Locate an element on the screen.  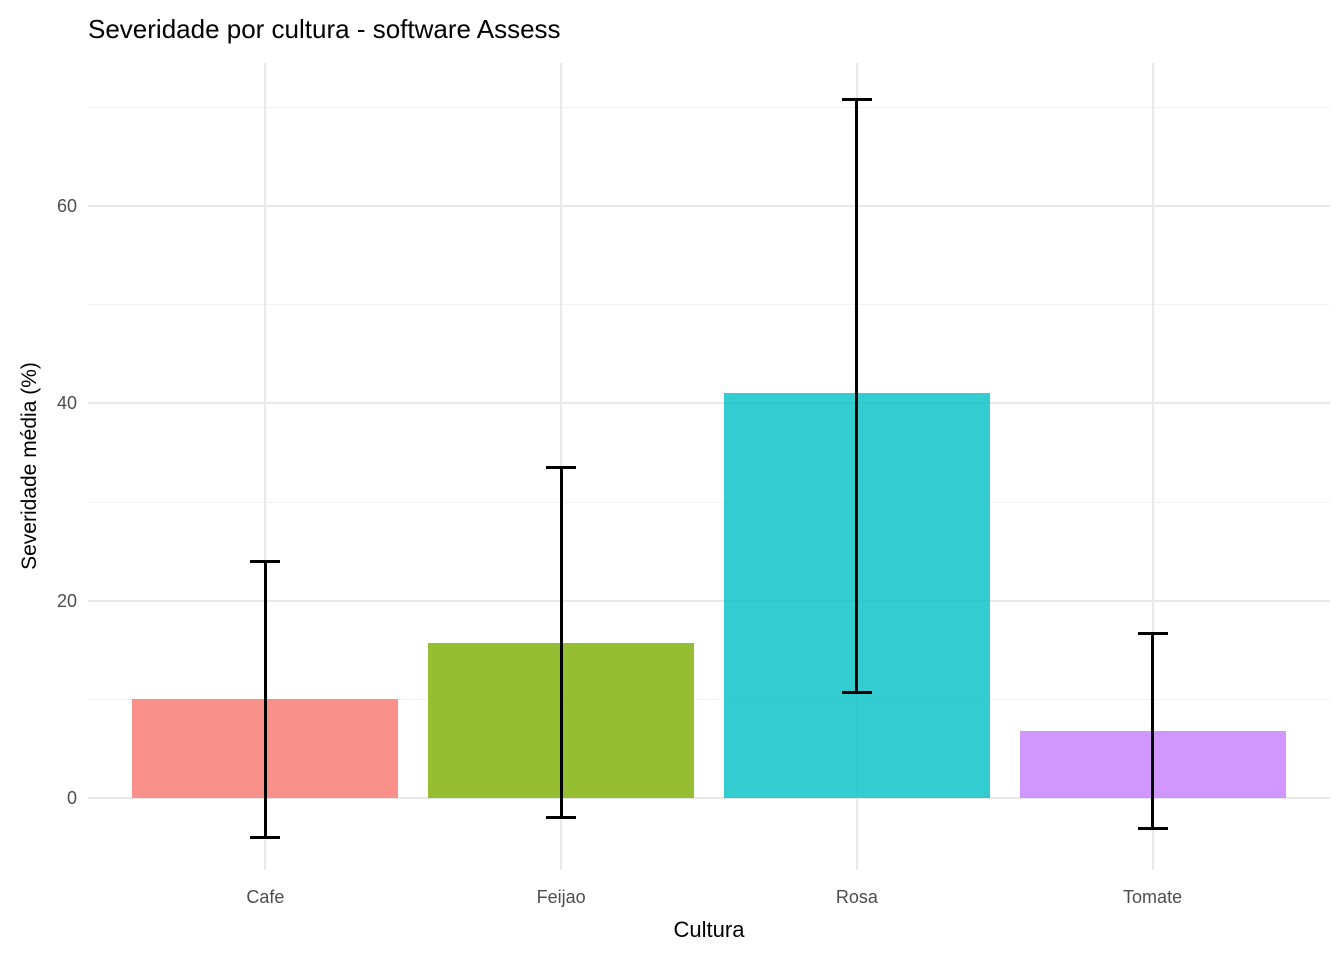
x-tick-label: Feijao is located at coordinates (561, 897).